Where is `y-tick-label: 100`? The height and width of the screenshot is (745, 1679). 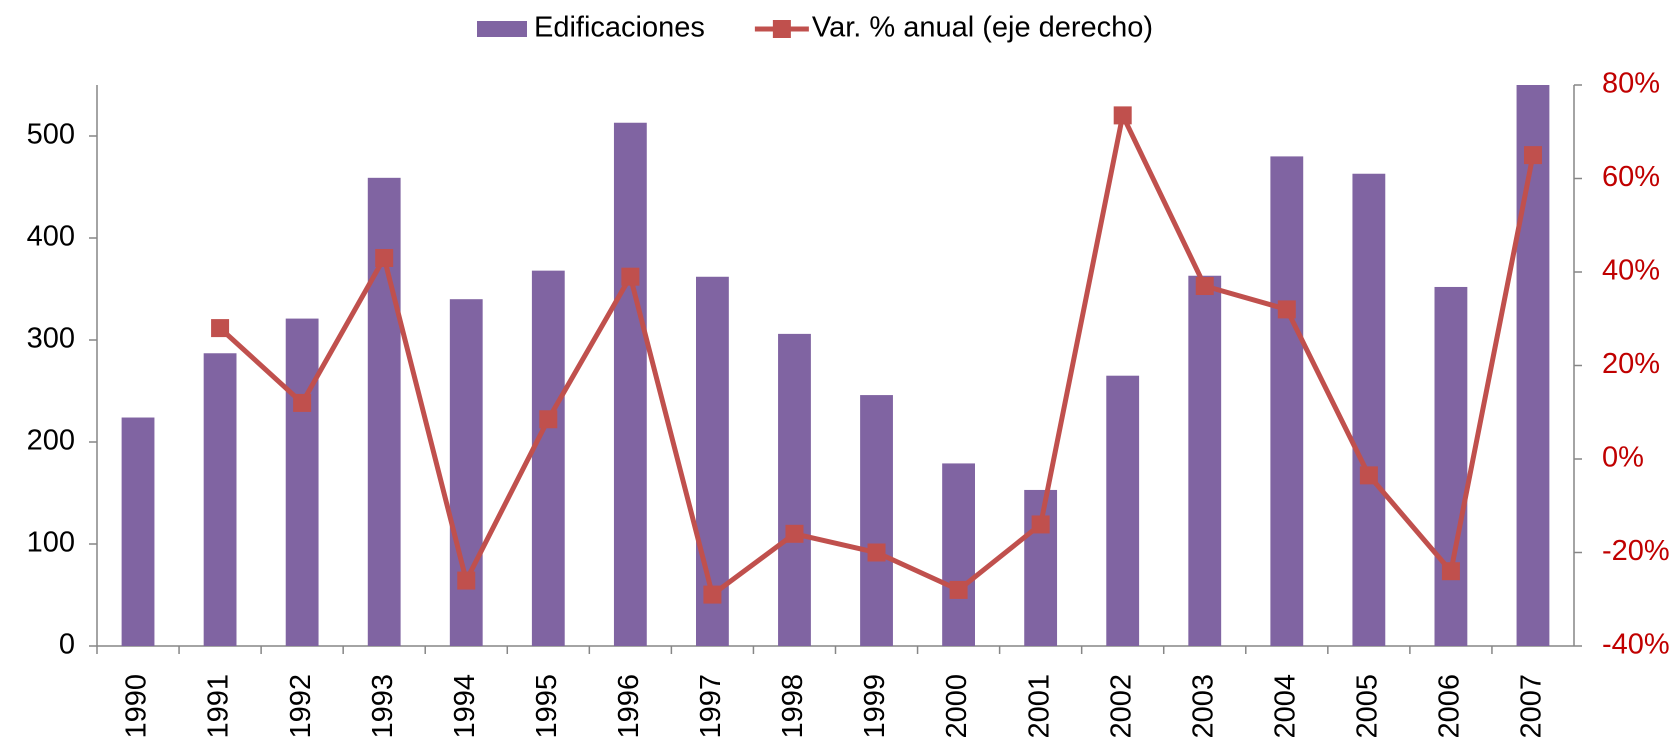
y-tick-label: 100 is located at coordinates (51, 543).